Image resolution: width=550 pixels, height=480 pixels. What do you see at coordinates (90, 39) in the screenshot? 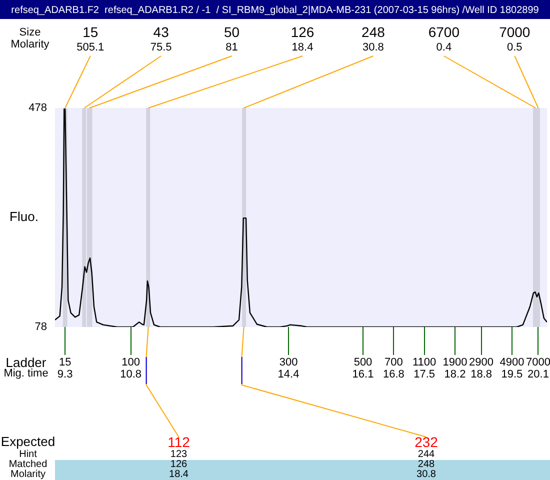
I see `annotation: 15 505.1` at bounding box center [90, 39].